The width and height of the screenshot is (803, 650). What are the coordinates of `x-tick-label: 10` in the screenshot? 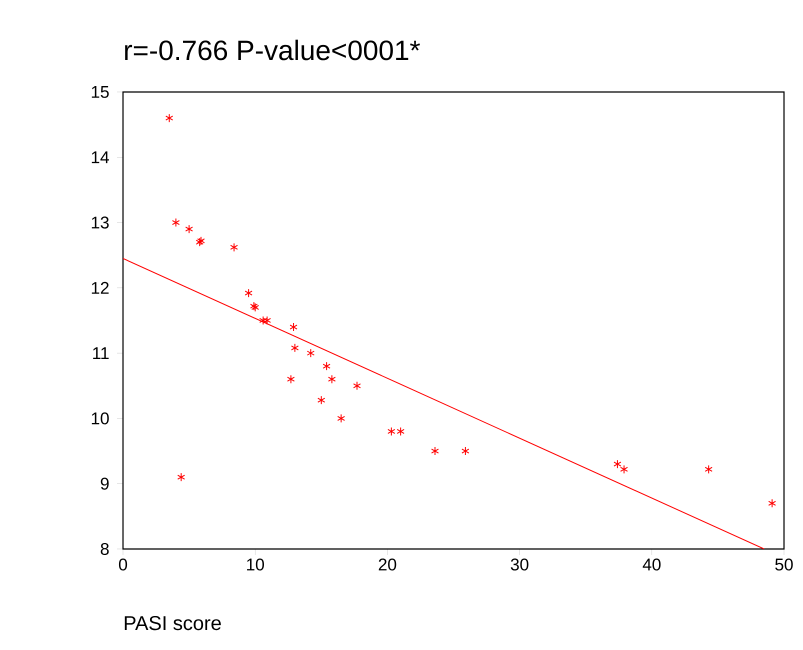 It's located at (255, 564).